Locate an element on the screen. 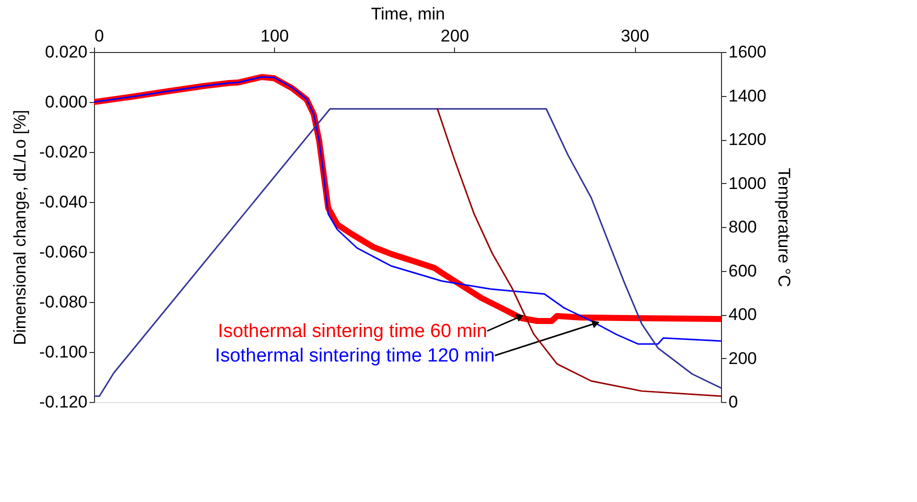  y-tick-label: 0.000 is located at coordinates (66, 102).